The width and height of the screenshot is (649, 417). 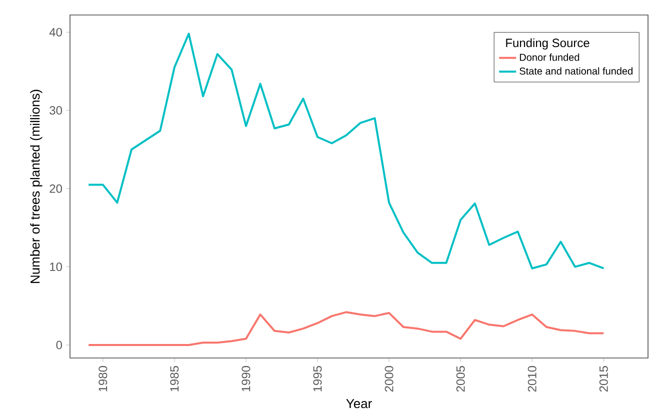 What do you see at coordinates (532, 379) in the screenshot?
I see `x-tick-label: 2010` at bounding box center [532, 379].